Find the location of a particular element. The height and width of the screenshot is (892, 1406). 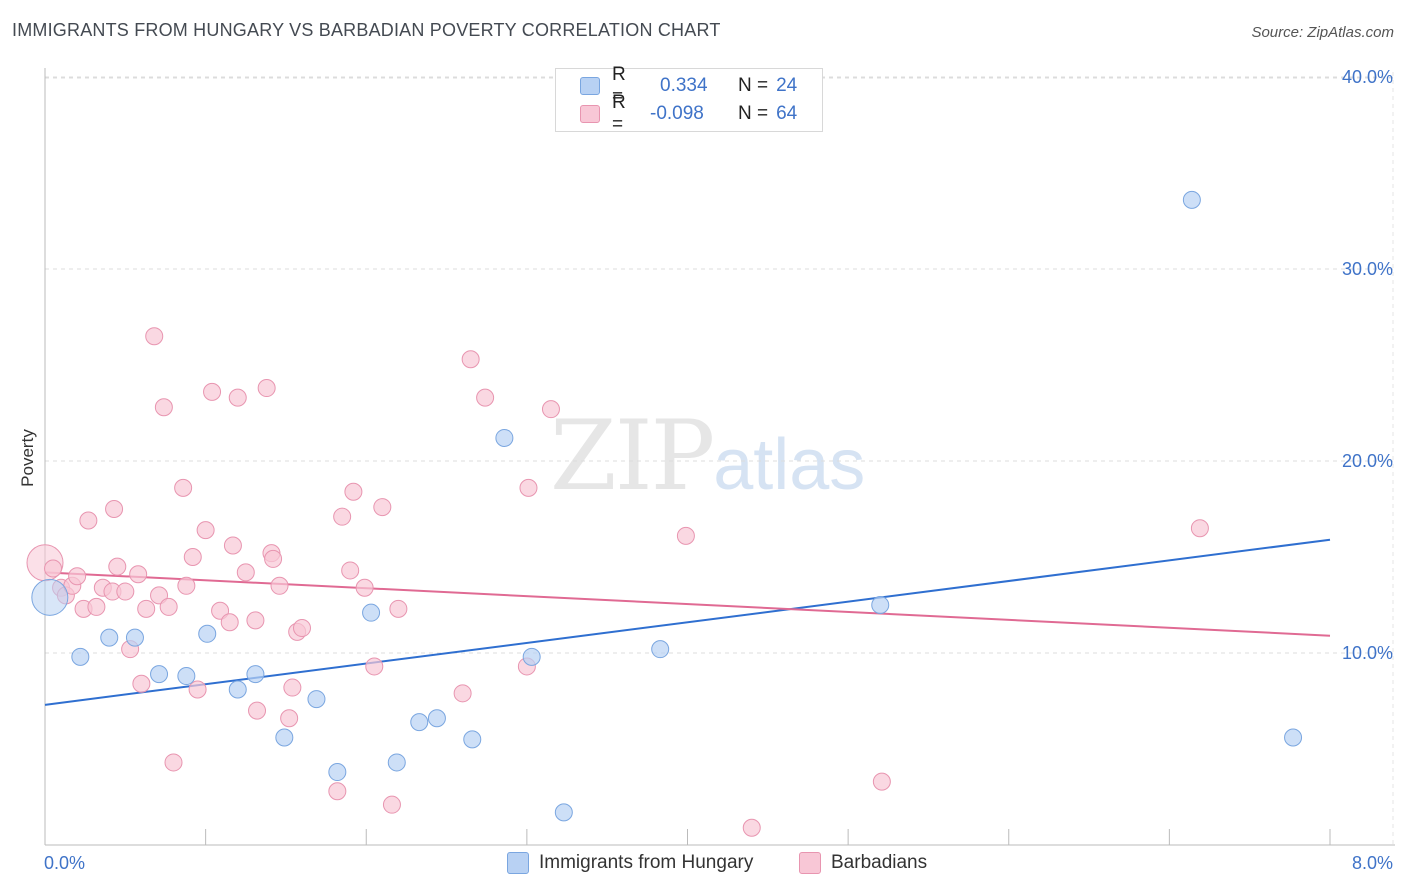

legend-swatch-barbadians is located at coordinates (590, 114).